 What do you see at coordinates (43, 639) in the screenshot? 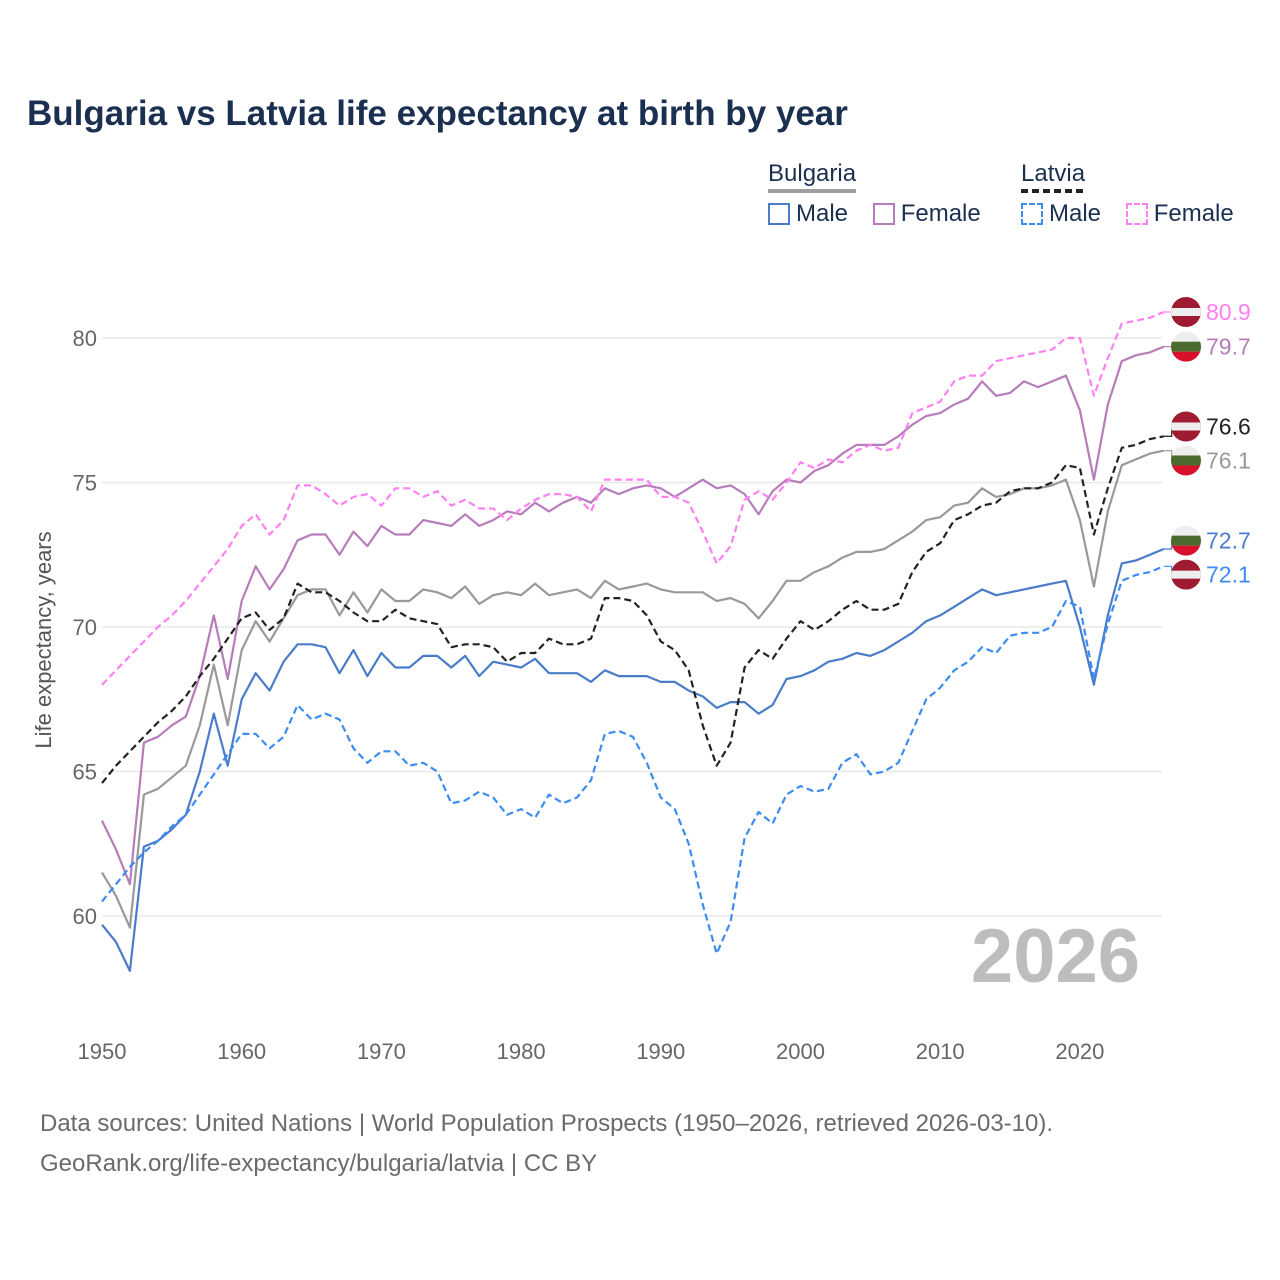
I see `y-axis-label: Life expectancy, years` at bounding box center [43, 639].